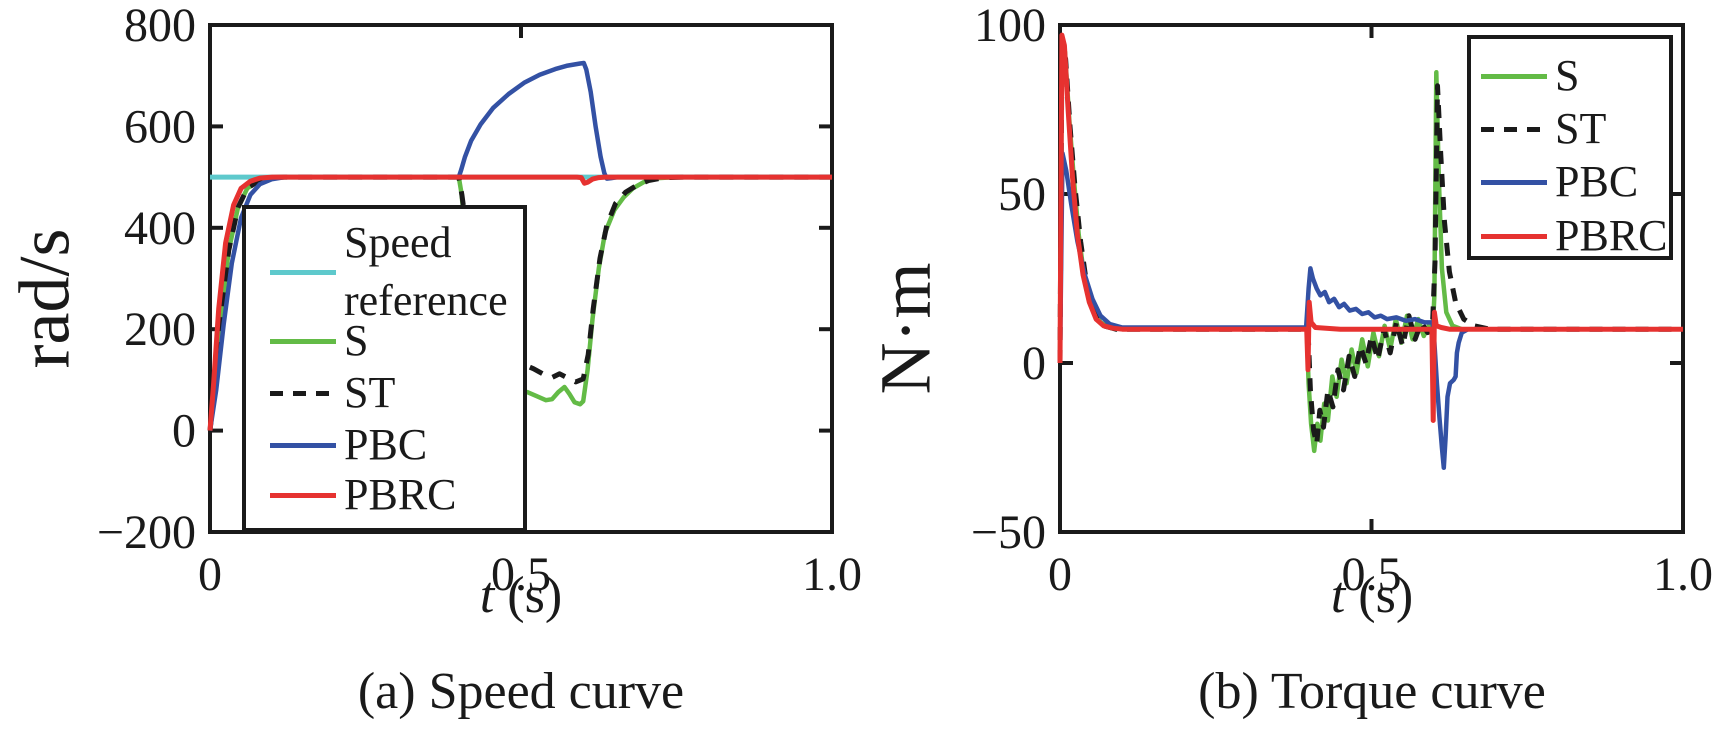 The height and width of the screenshot is (738, 1732). I want to click on y-tick-label: 800, so click(160, 26).